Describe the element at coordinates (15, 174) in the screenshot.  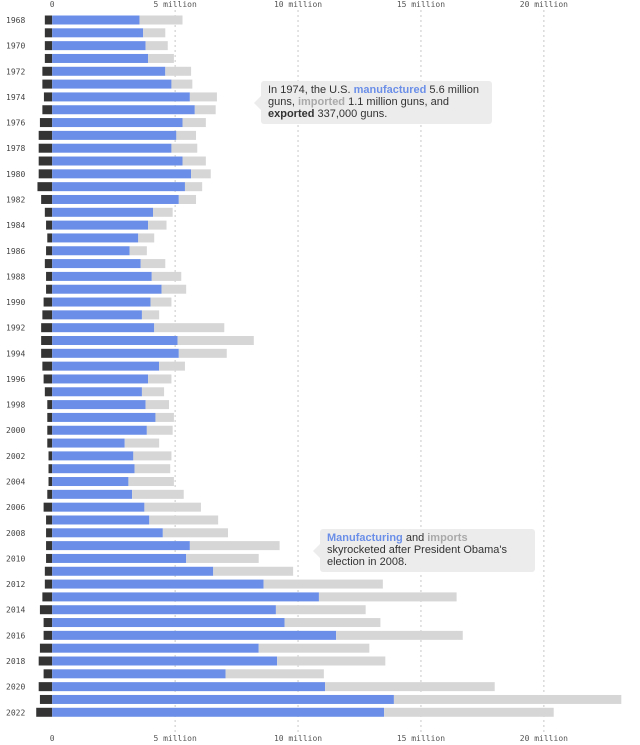
I see `year-label-1980: 1980` at that location.